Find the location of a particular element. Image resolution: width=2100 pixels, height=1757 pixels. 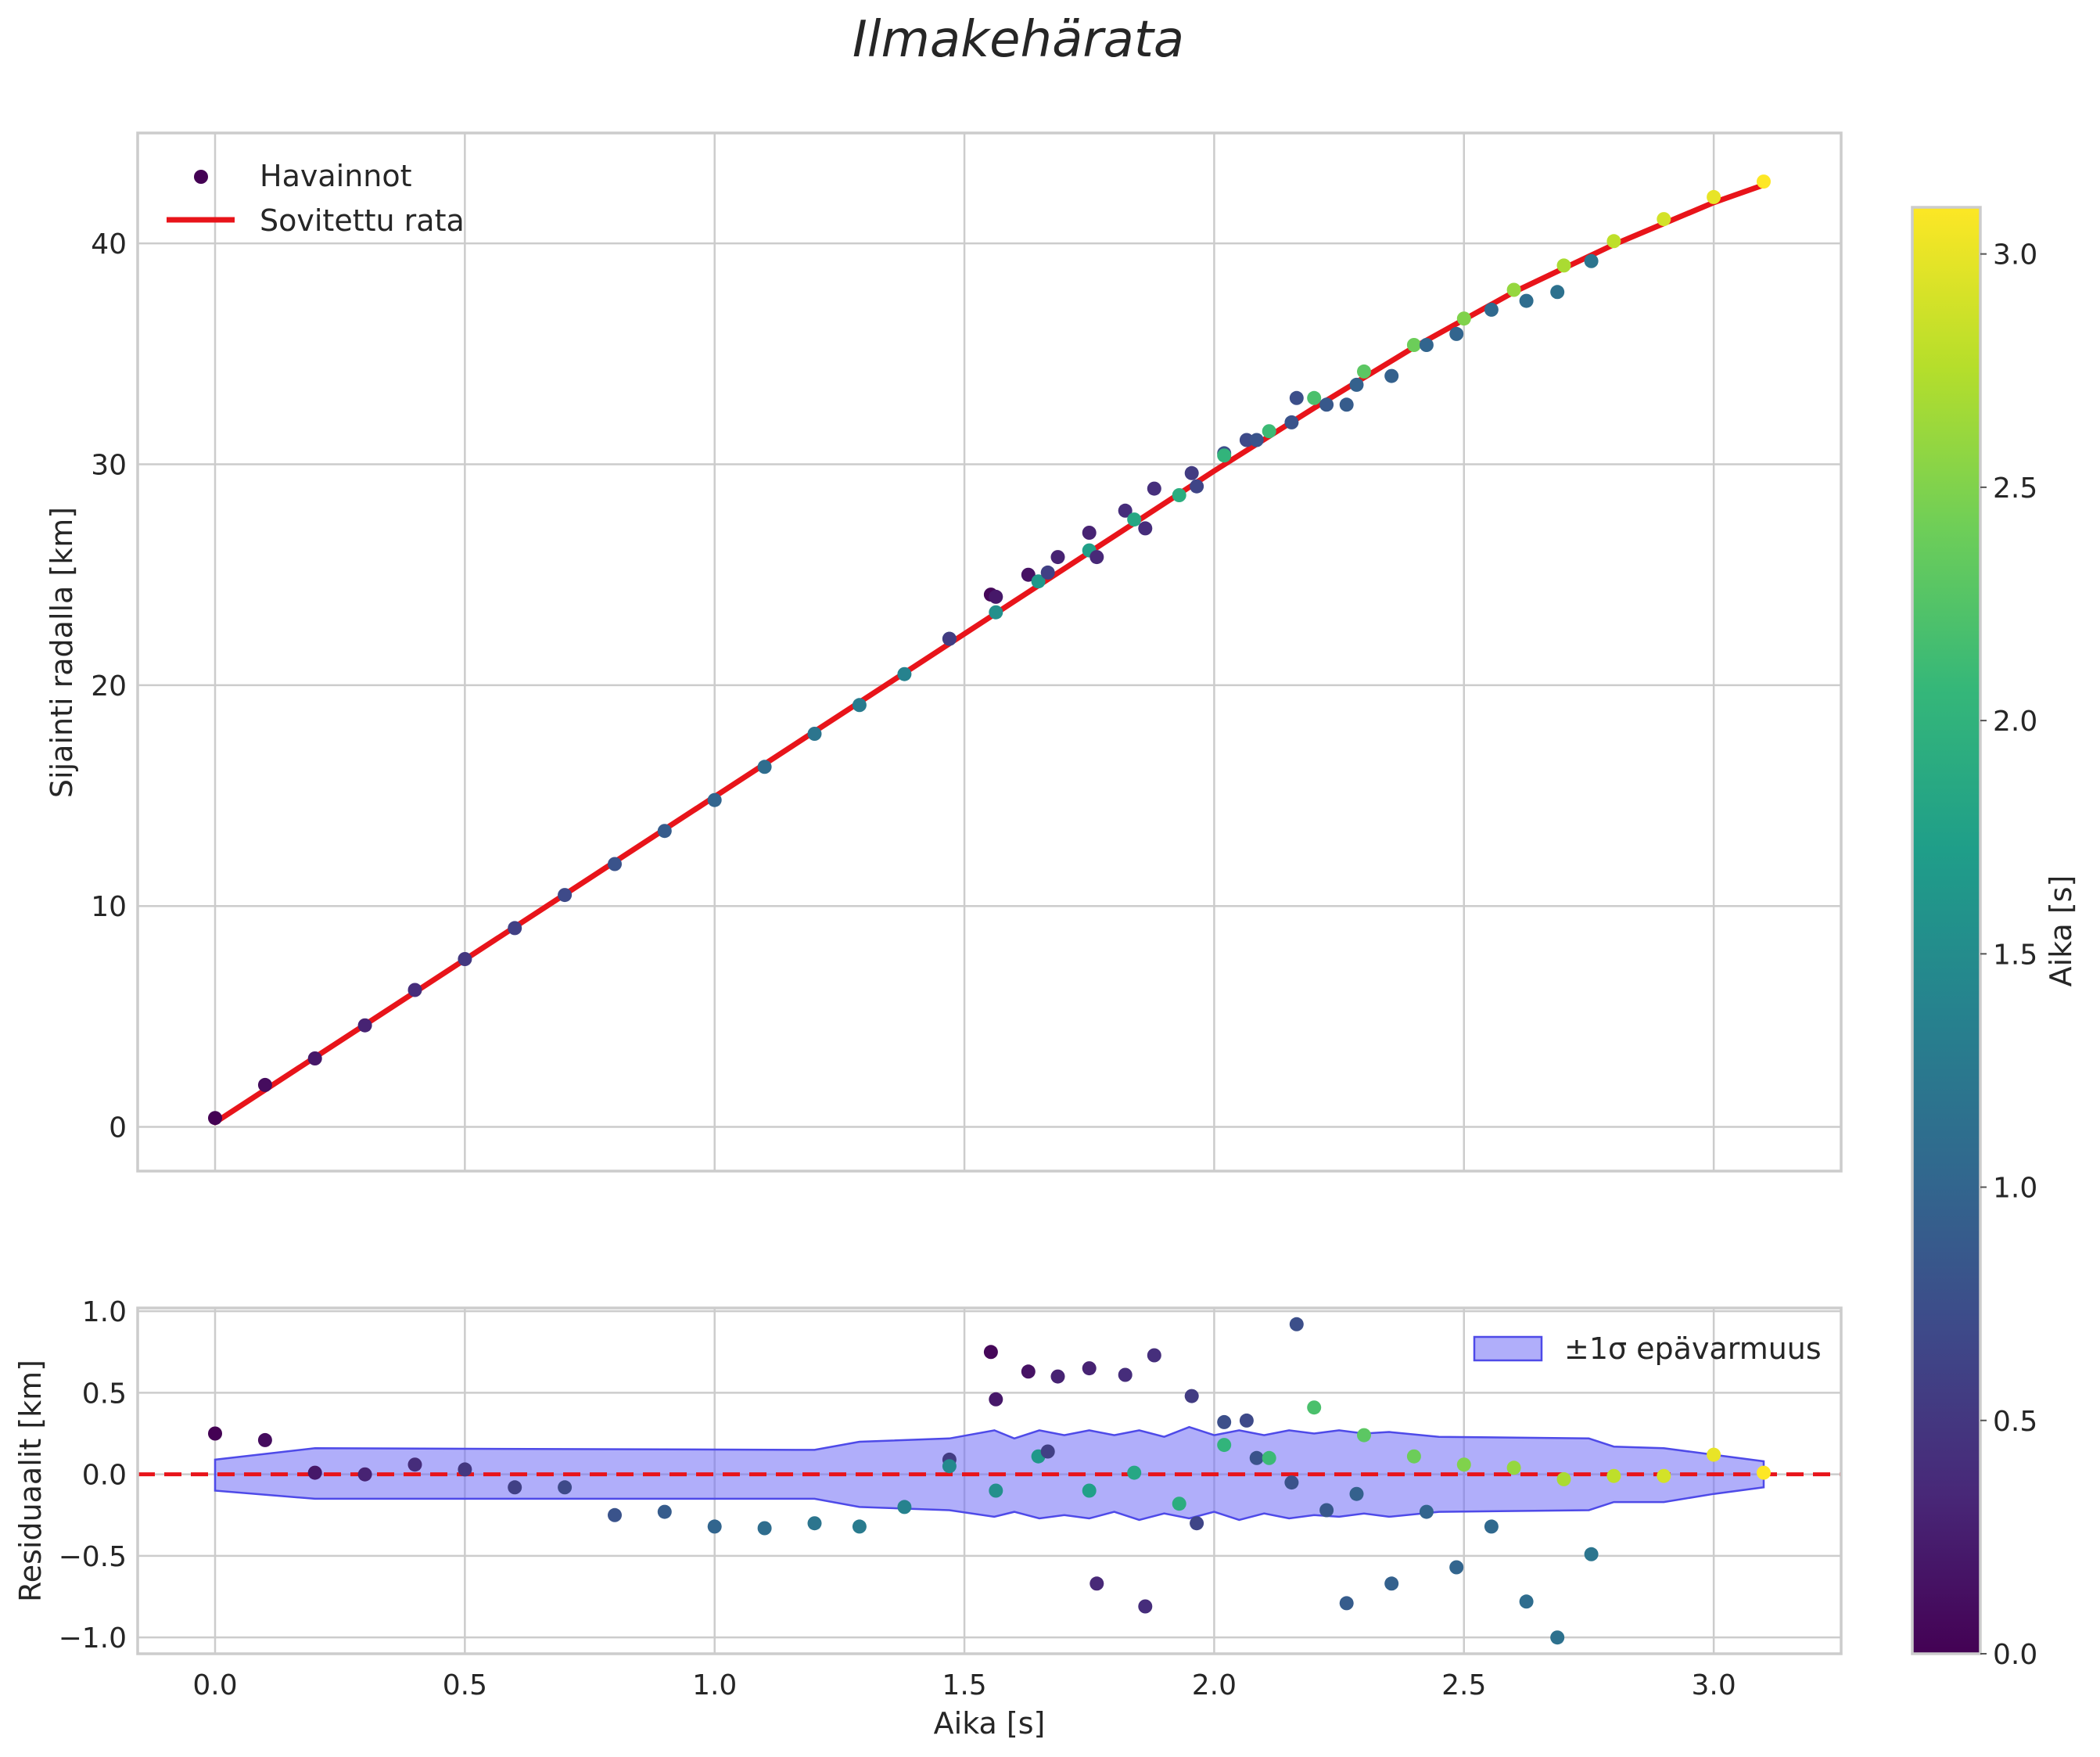

main-y-axis-label: Sijainti radalla [km] is located at coordinates (62, 653).